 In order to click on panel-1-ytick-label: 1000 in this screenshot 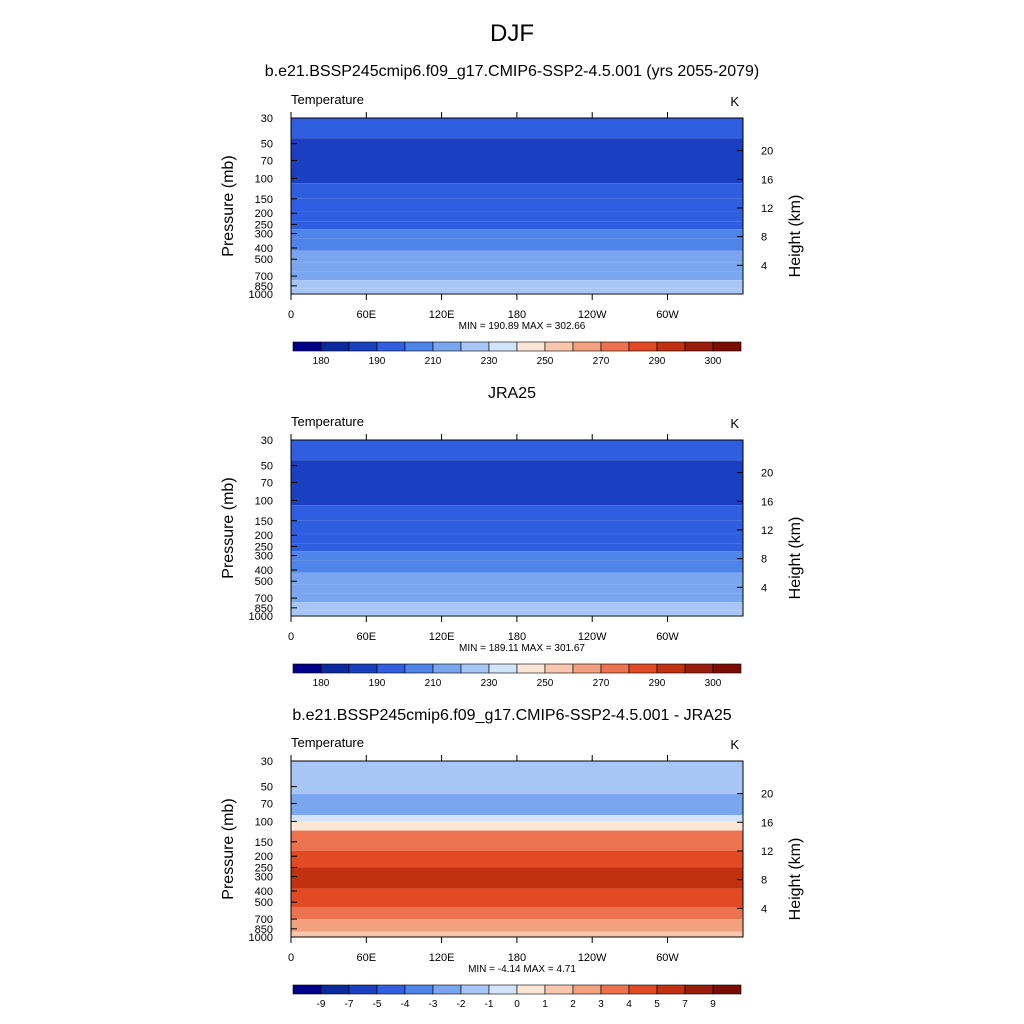, I will do `click(261, 295)`.